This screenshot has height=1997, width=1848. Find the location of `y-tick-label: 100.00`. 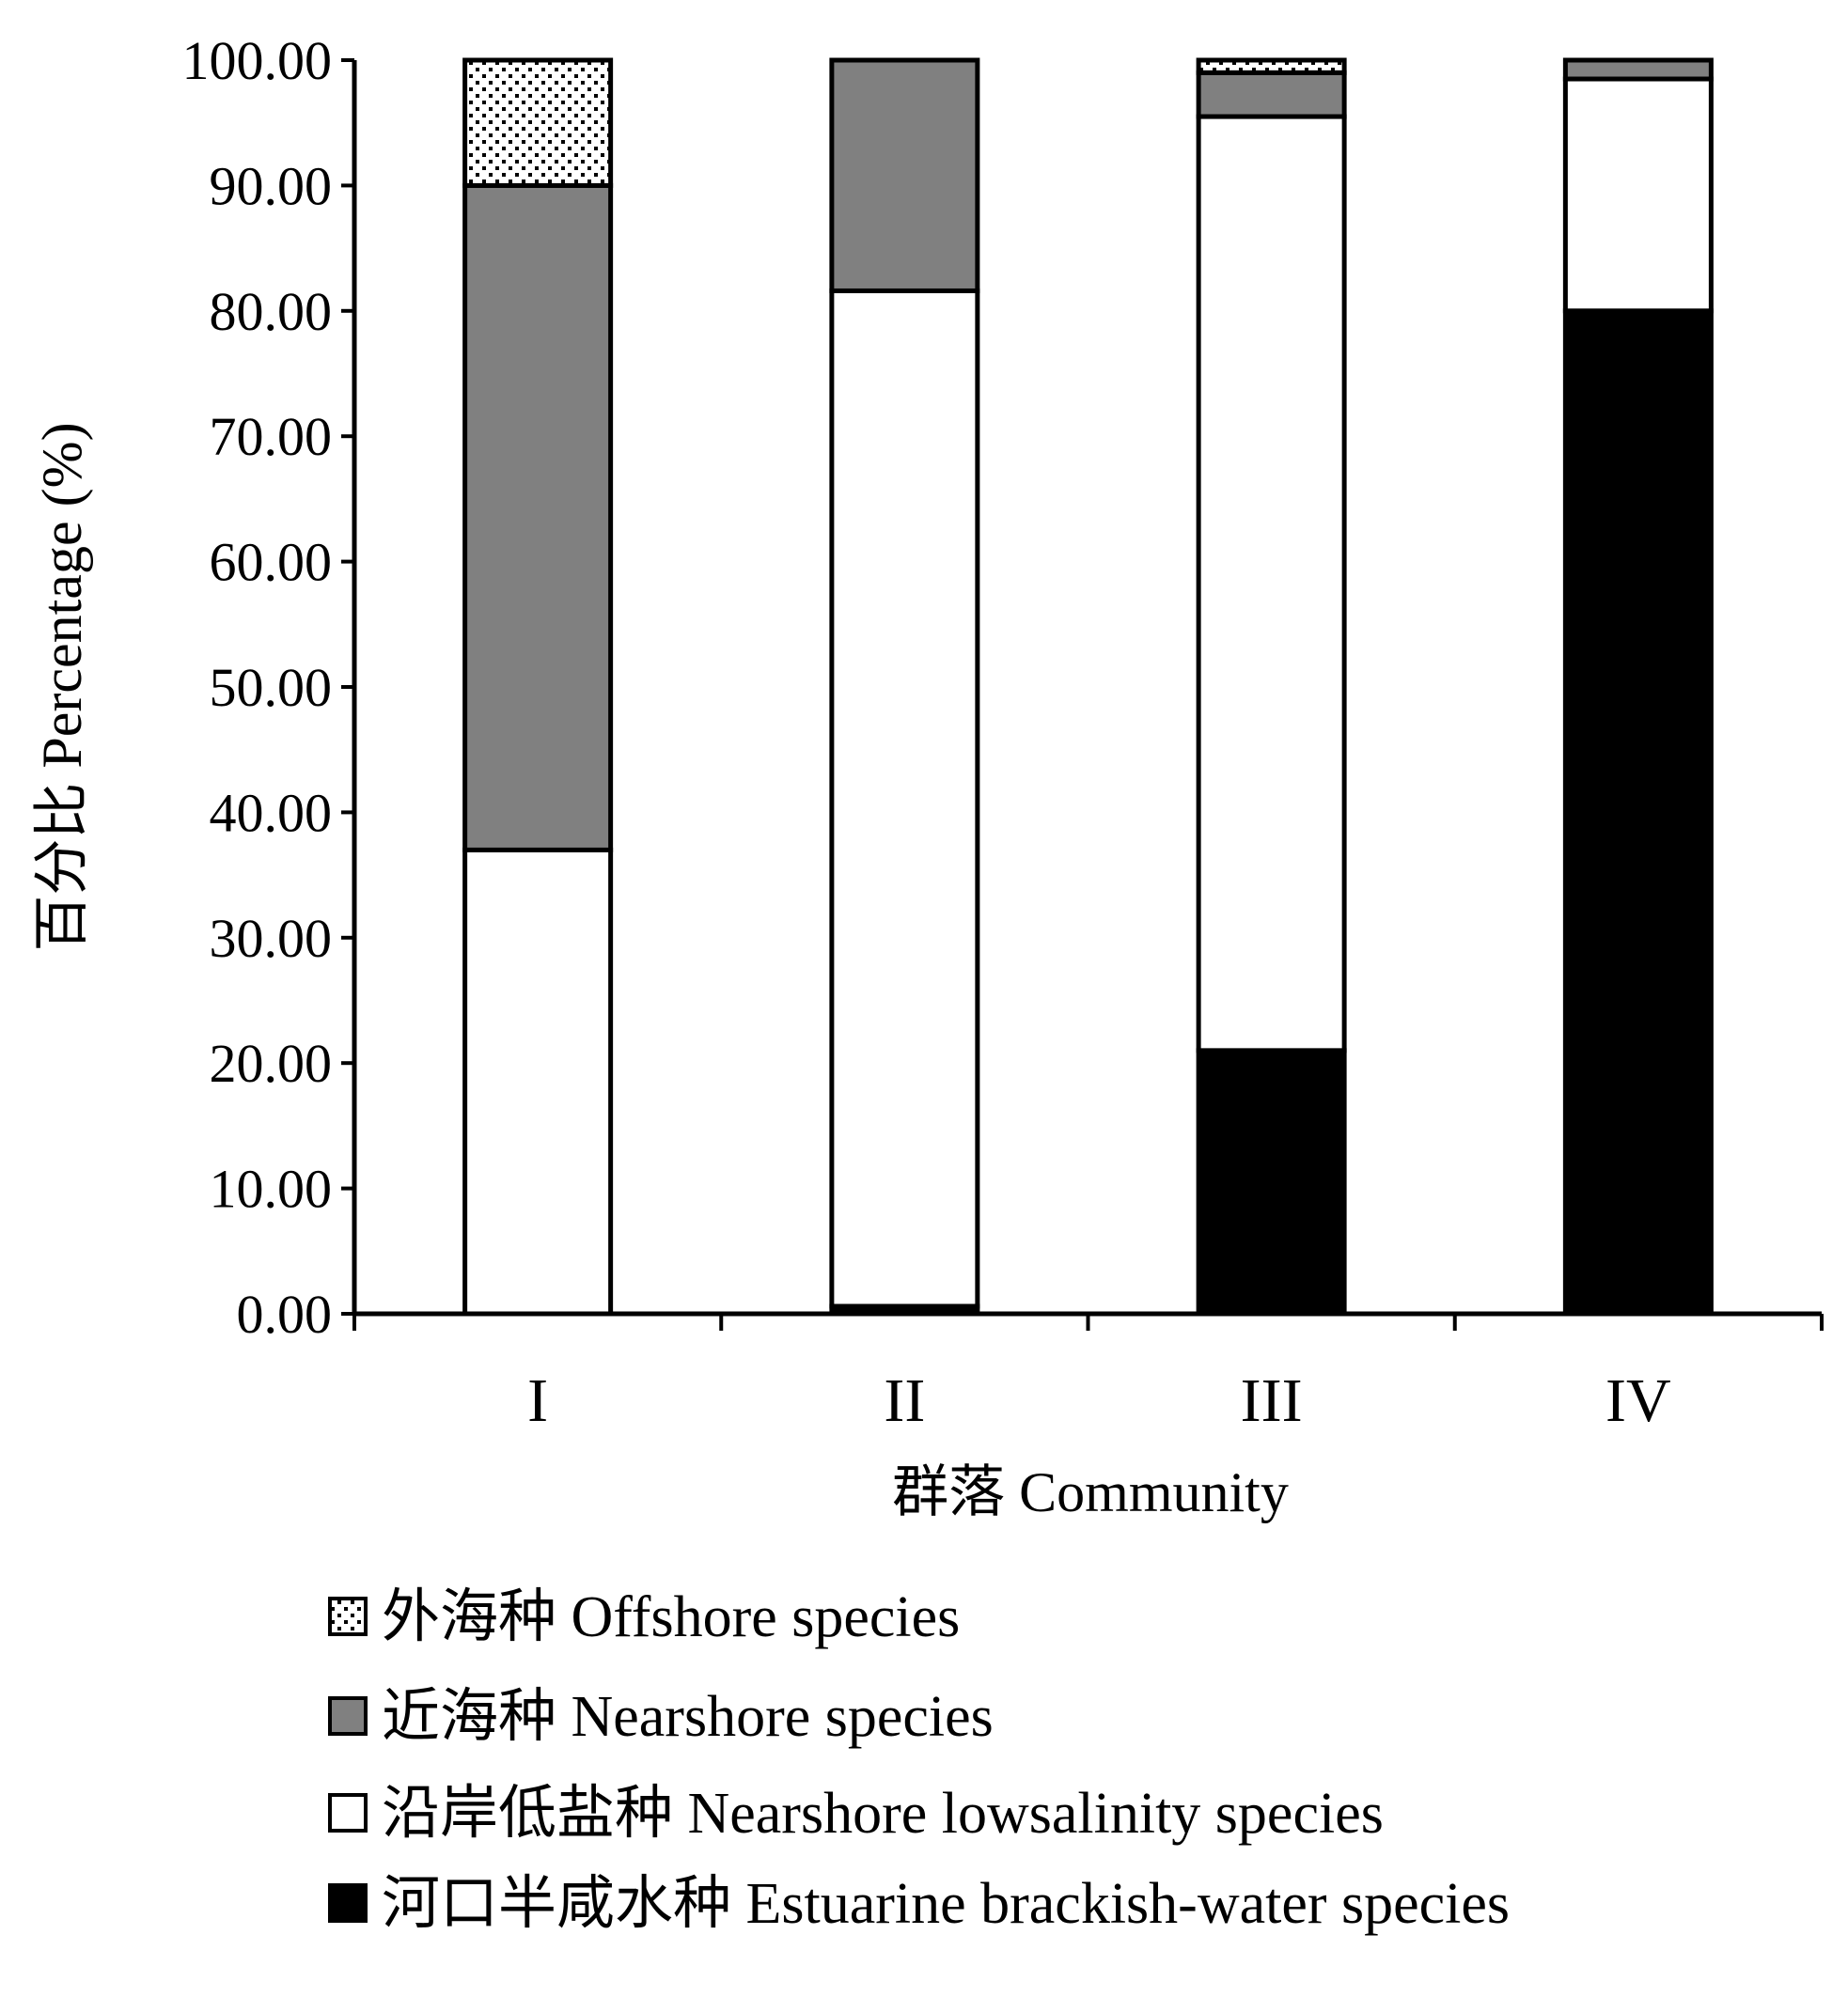

y-tick-label: 100.00 is located at coordinates (257, 61).